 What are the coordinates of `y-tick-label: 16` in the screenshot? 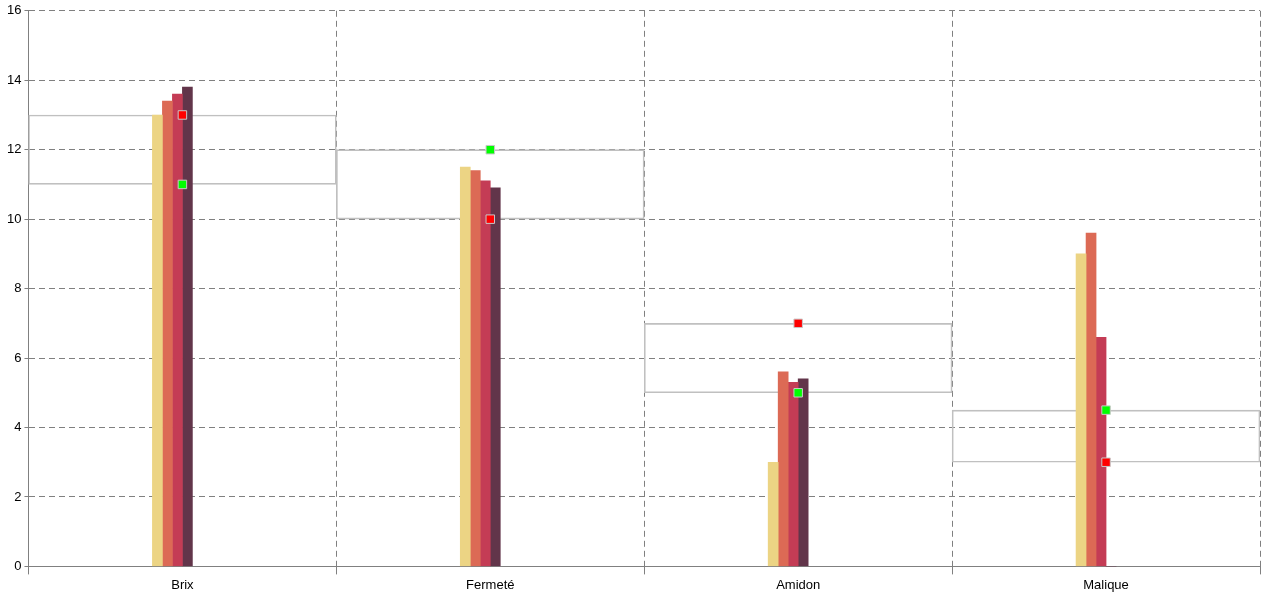 It's located at (14, 10).